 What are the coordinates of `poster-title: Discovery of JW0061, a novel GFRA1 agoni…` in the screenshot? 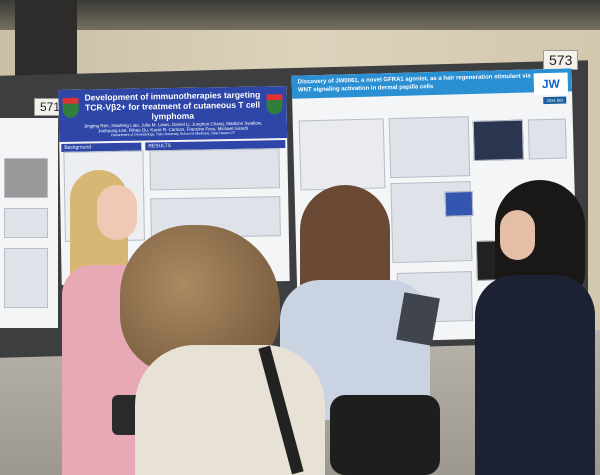 It's located at (414, 83).